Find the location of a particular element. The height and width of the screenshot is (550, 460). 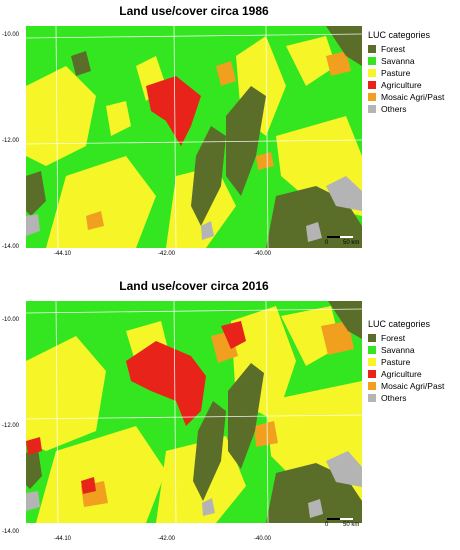

map-title: Land use/cover circa 1986 is located at coordinates (194, 11).